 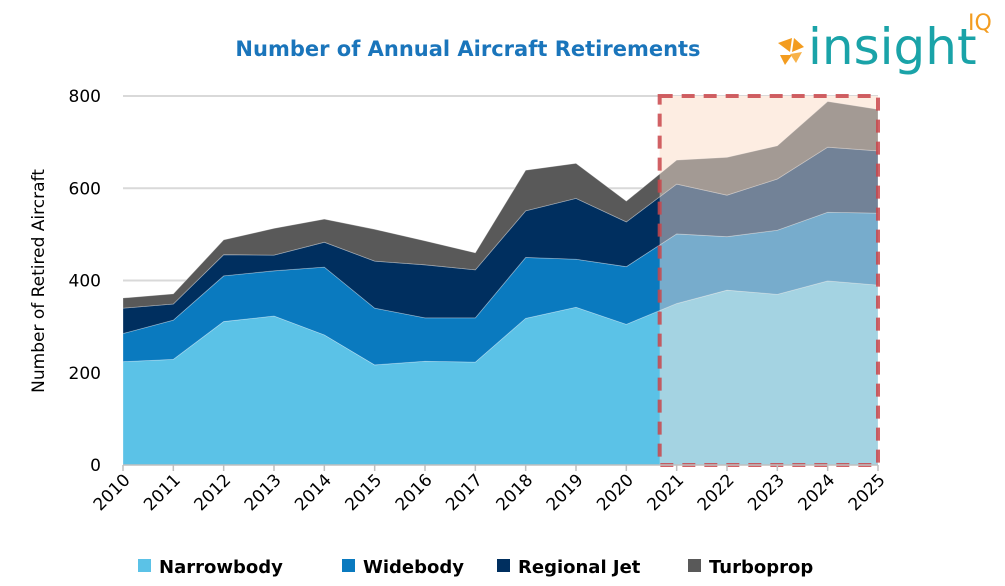 I want to click on legend-label: Narrowbody, so click(x=221, y=567).